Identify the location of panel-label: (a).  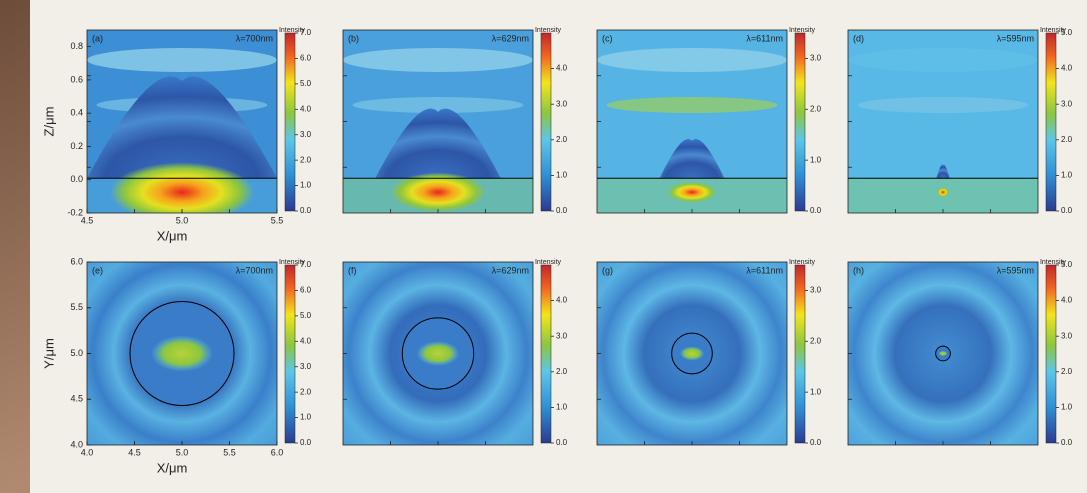
(97, 38).